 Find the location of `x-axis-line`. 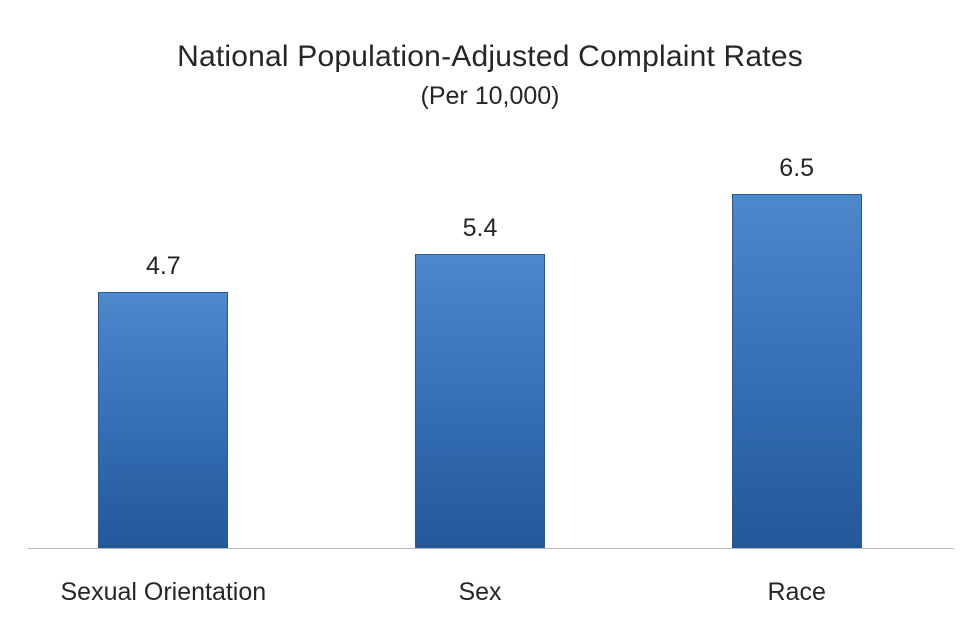

x-axis-line is located at coordinates (491, 548).